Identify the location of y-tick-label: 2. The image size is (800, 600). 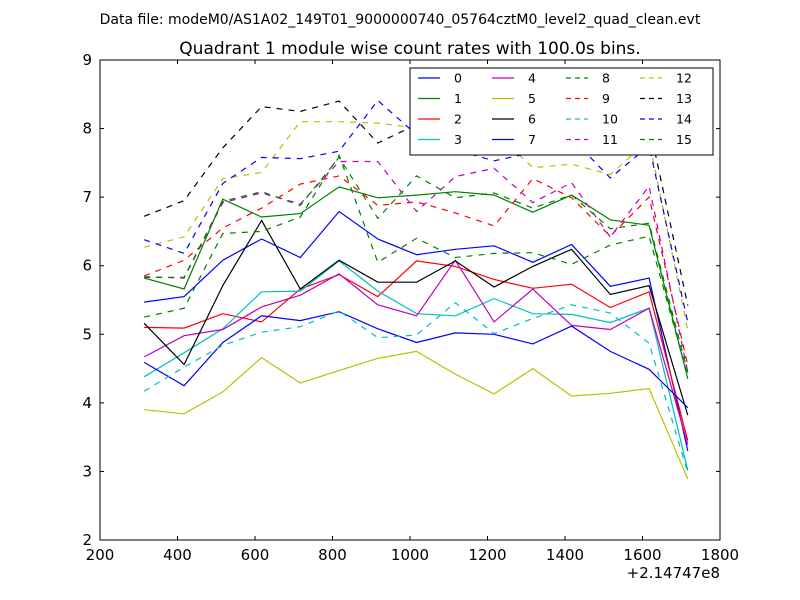
(87, 540).